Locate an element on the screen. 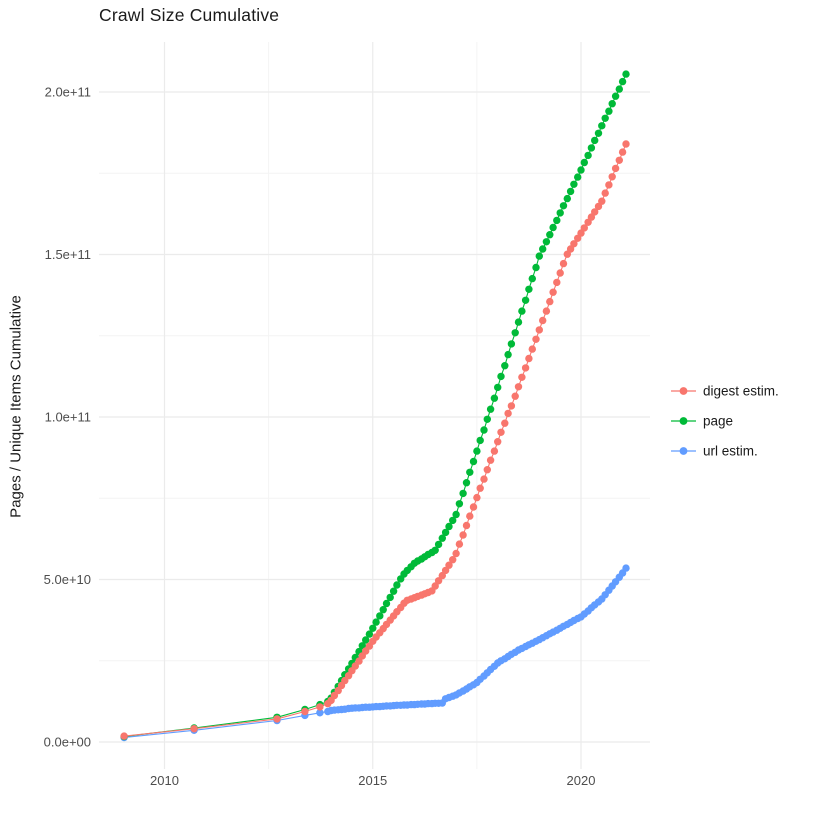  y-tick-label: 0.0e+00 is located at coordinates (67, 742).